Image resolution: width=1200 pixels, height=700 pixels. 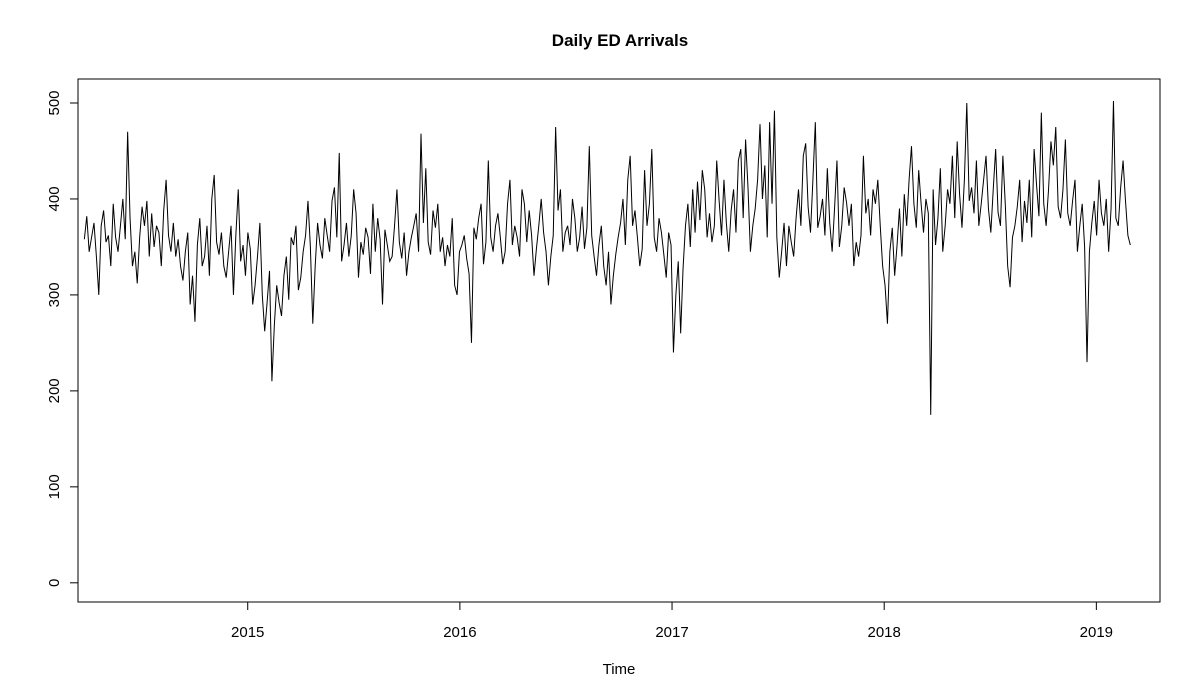 I want to click on x-axis: 2015 2016 2017 2018 2019, so click(x=672, y=621).